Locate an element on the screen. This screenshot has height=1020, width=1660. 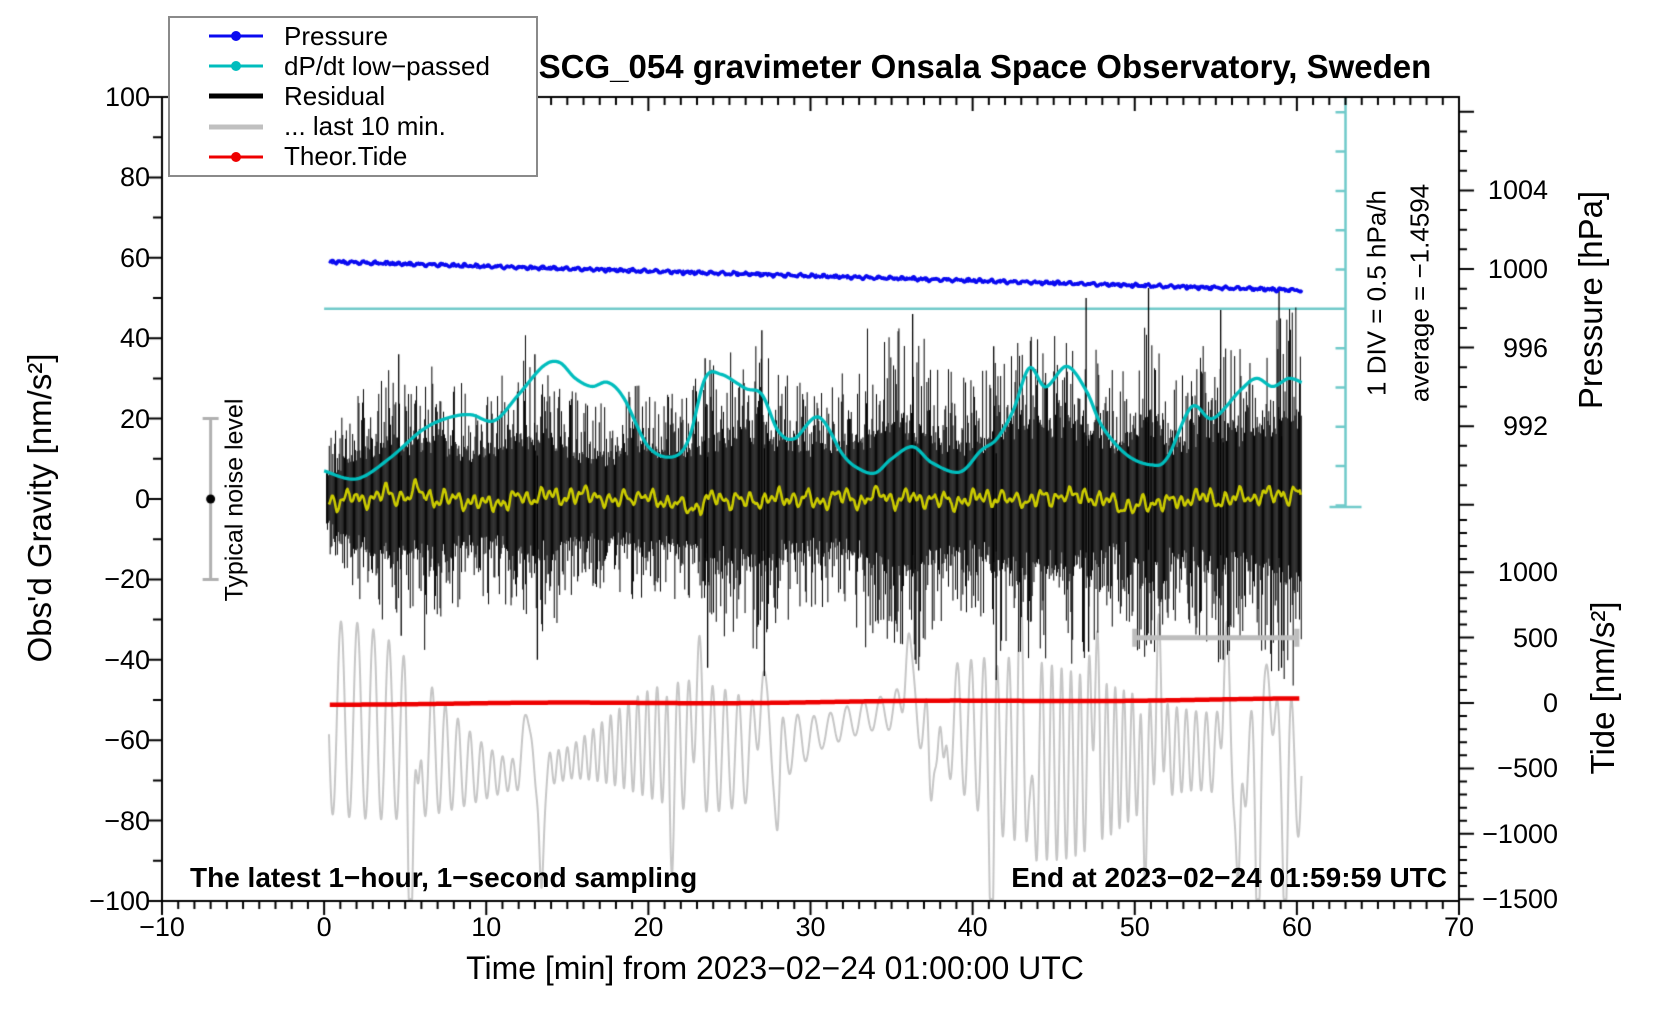
legend-pressure-dot-icon is located at coordinates (236, 36).